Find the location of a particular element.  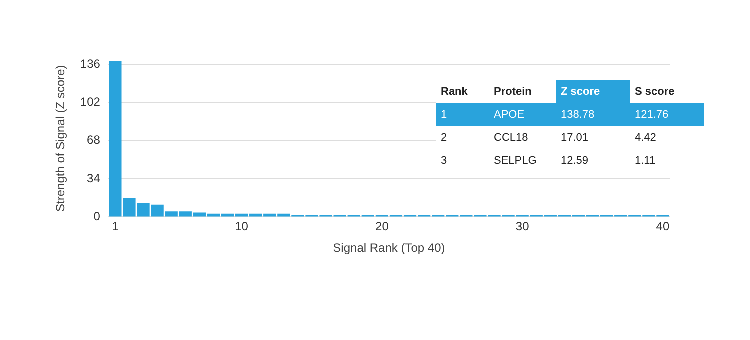

y-tick-label: 136 is located at coordinates (90, 63).